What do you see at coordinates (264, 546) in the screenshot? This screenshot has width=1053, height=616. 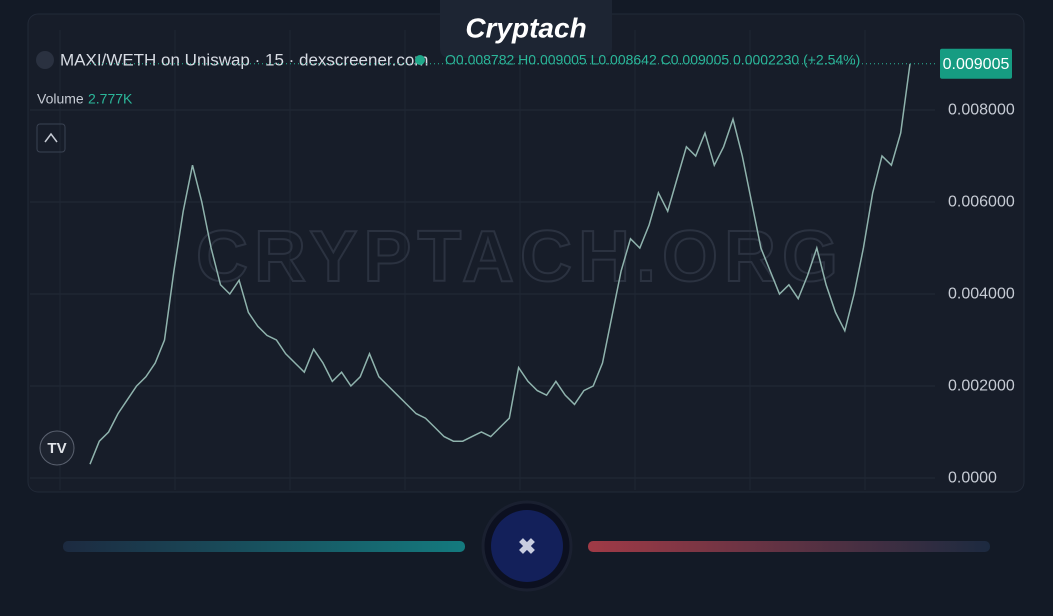 I see `slider-left` at bounding box center [264, 546].